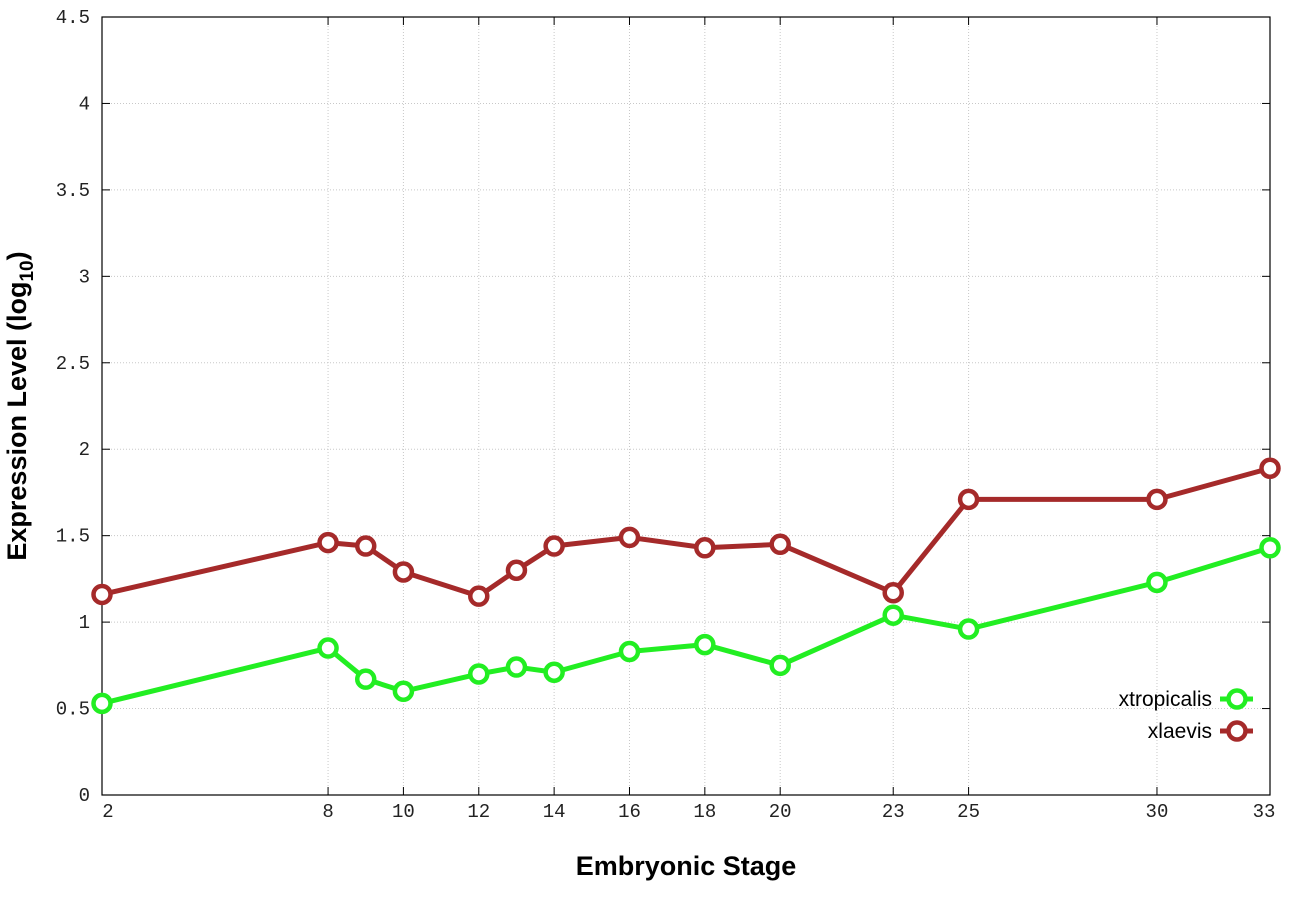 The width and height of the screenshot is (1296, 907). What do you see at coordinates (84, 623) in the screenshot?
I see `y-tick-label: 1` at bounding box center [84, 623].